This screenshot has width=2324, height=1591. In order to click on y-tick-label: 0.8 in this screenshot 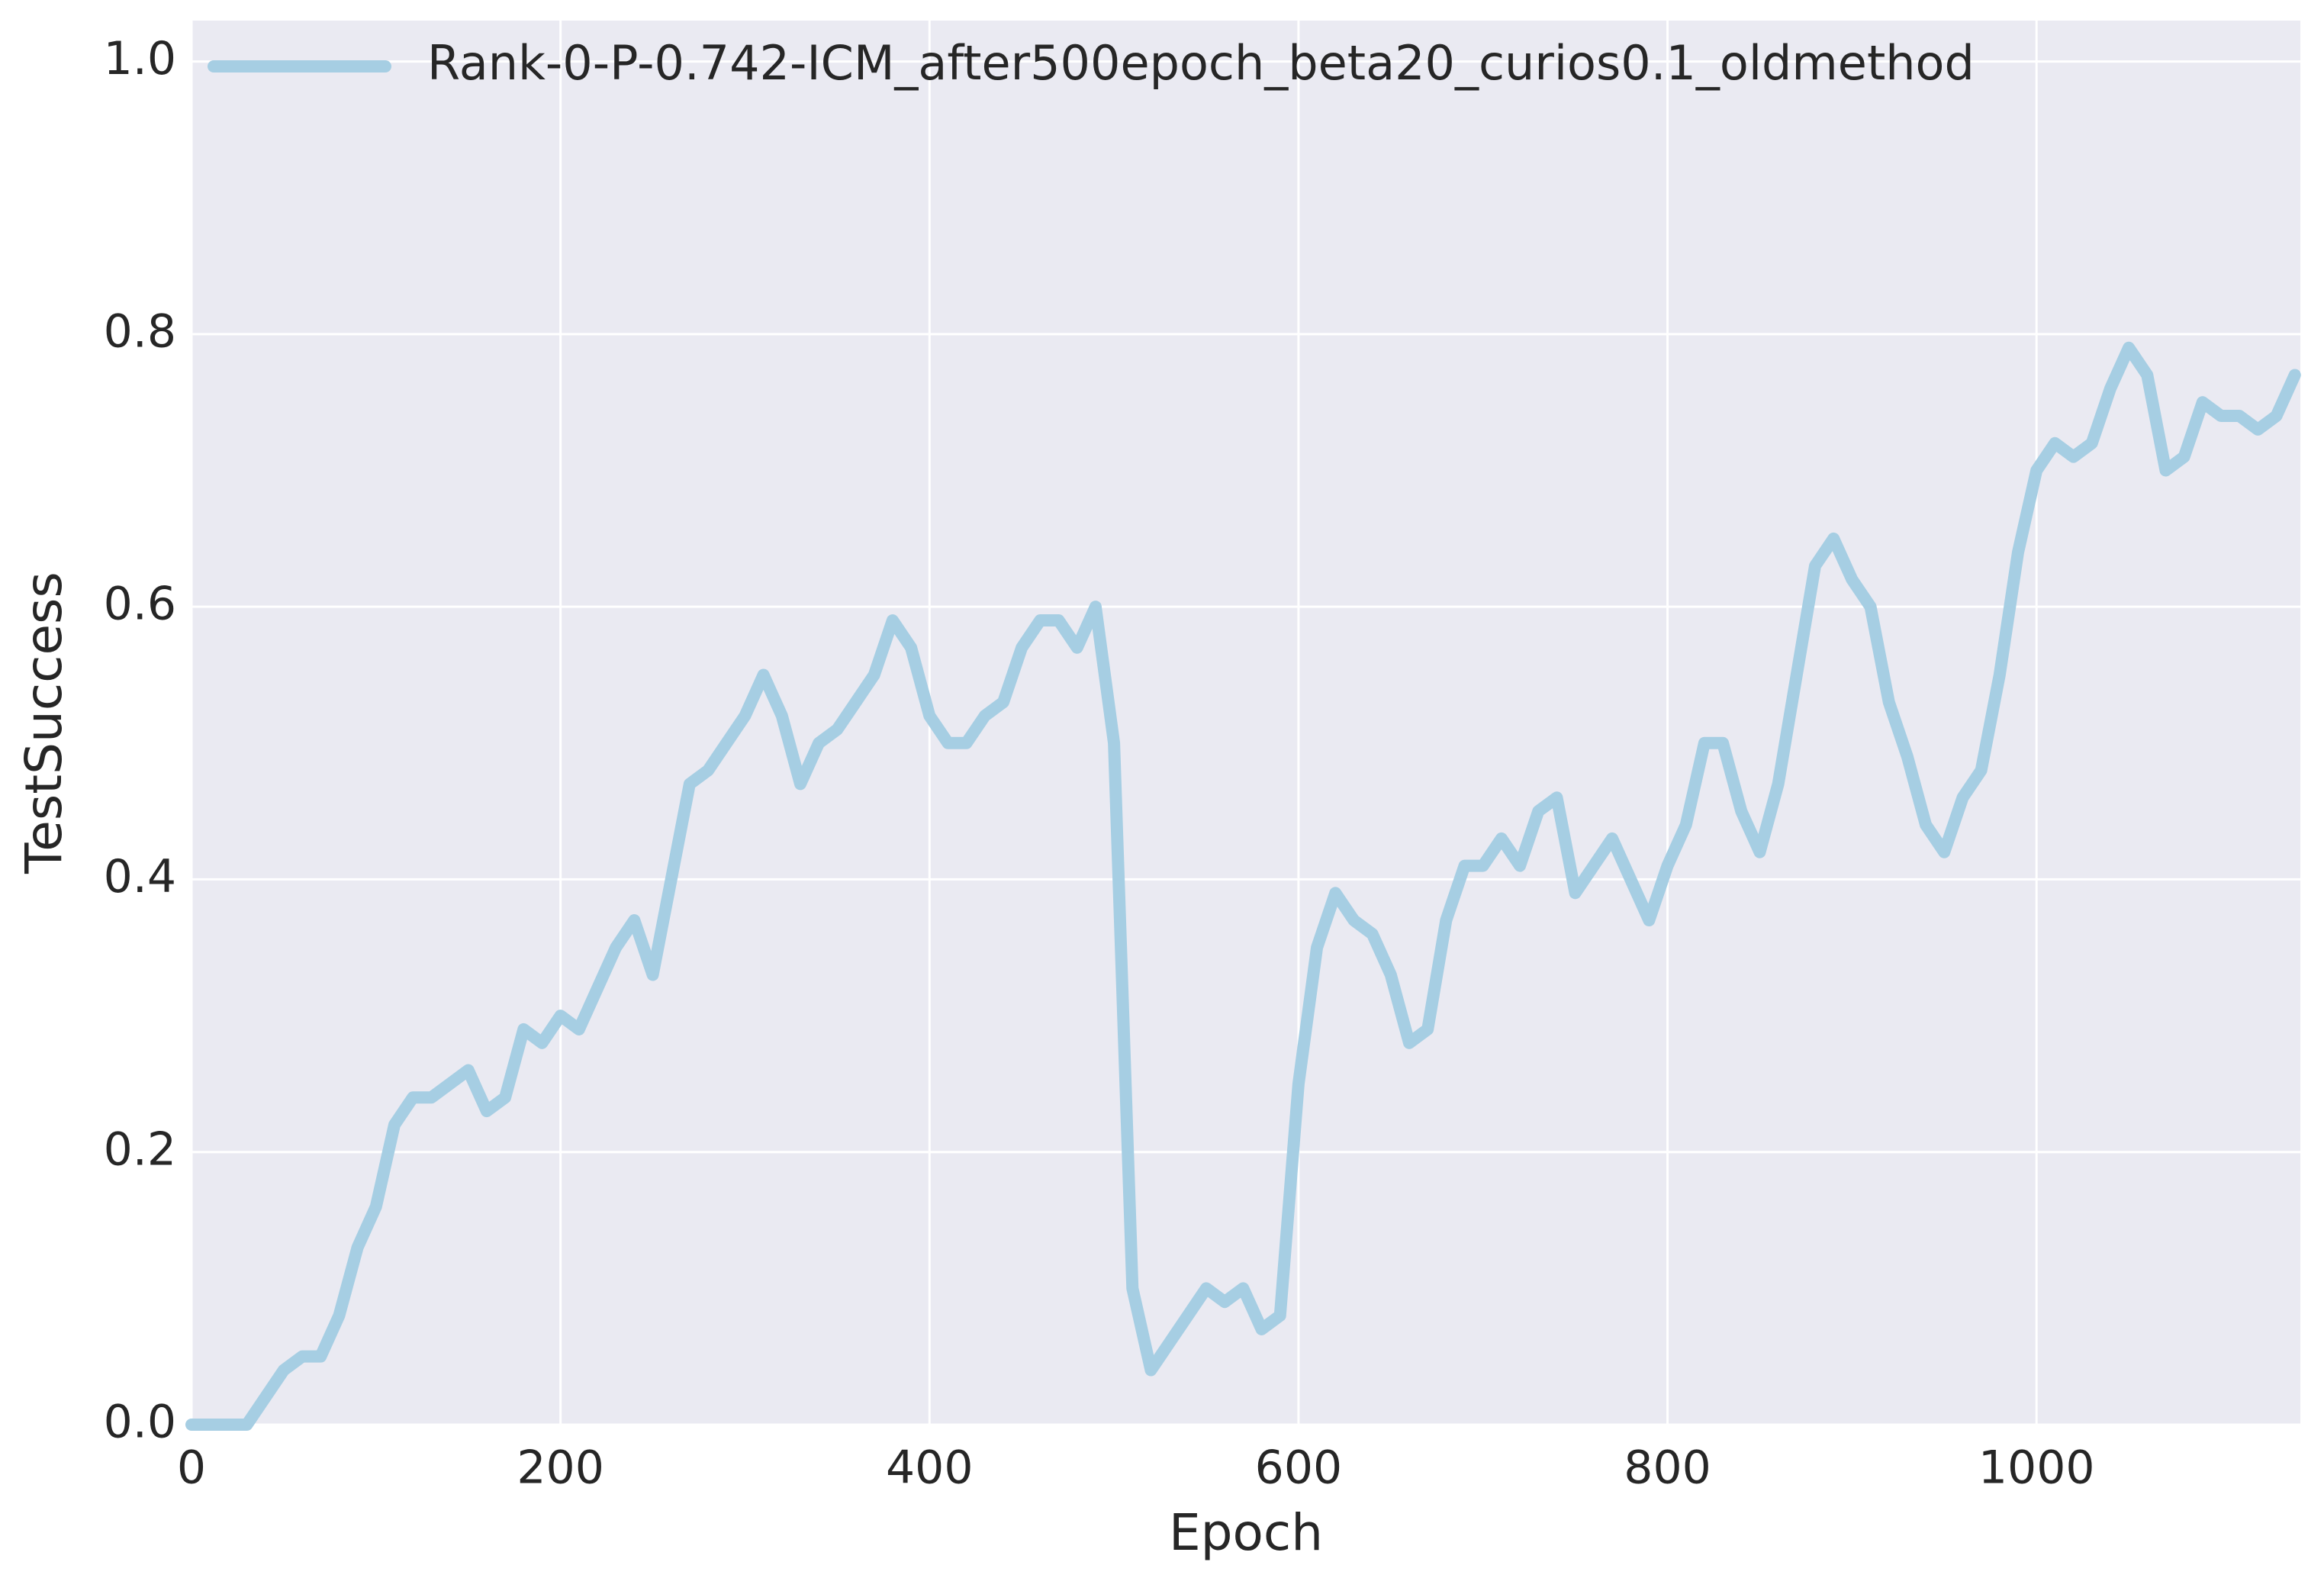, I will do `click(140, 331)`.